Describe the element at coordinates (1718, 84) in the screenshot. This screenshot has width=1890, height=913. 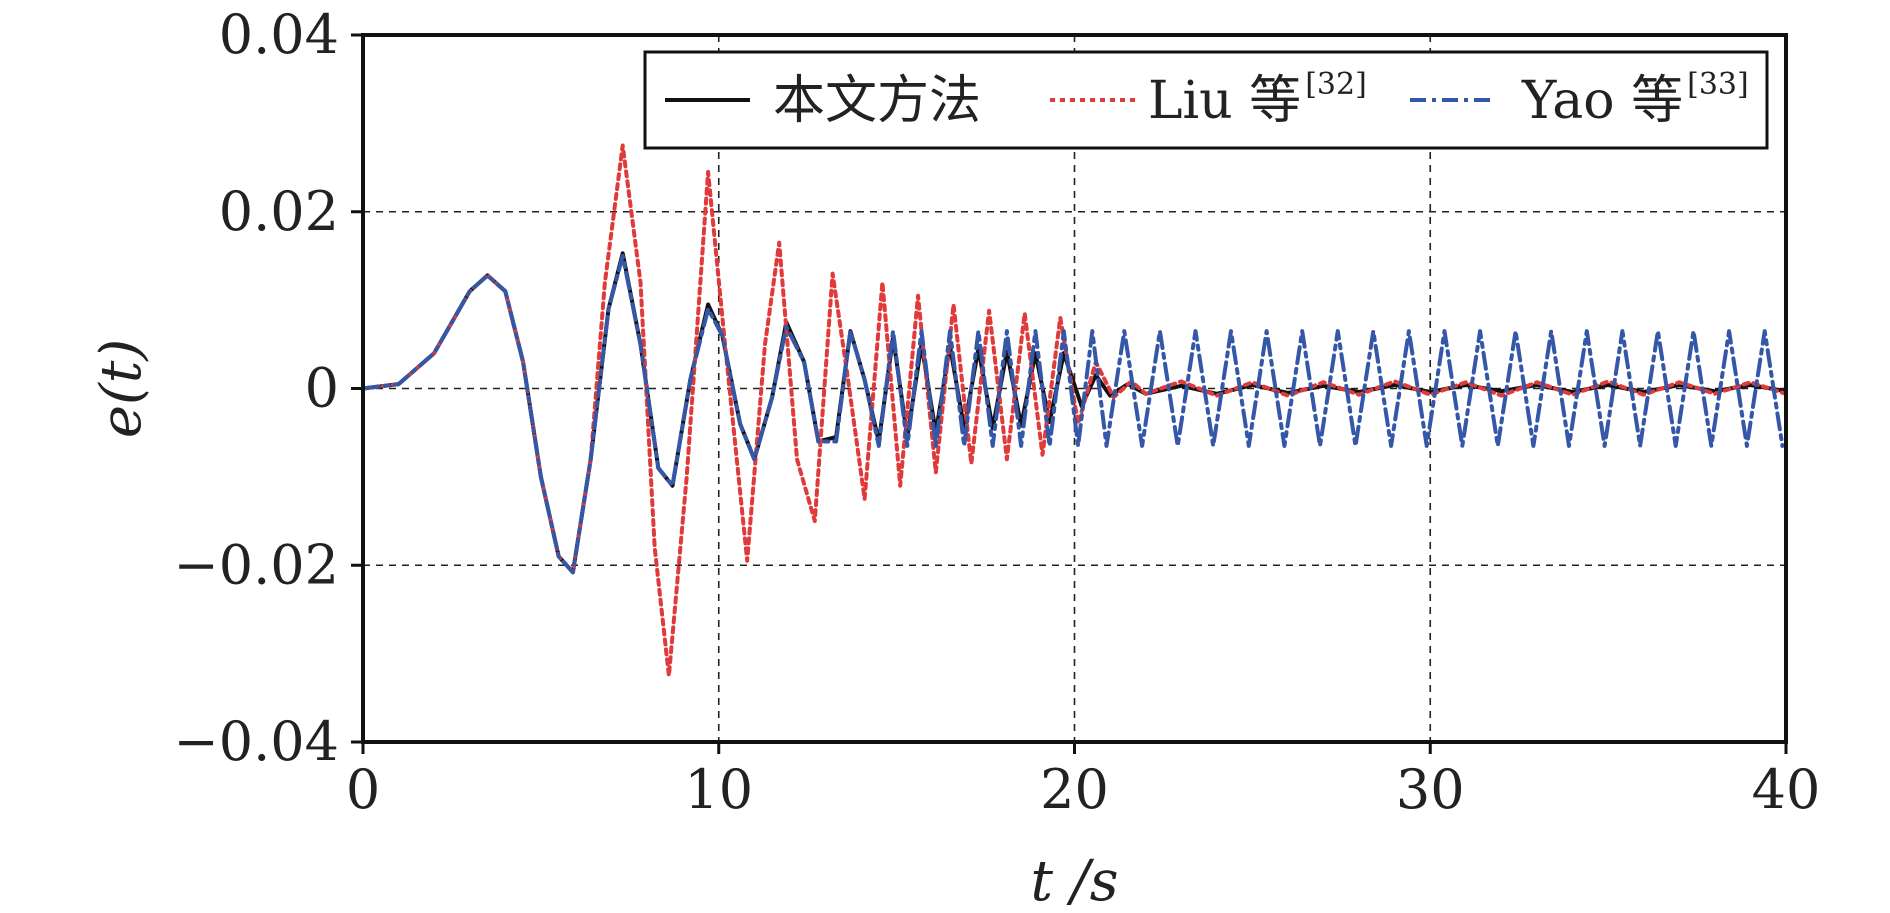
I see `legend-ref-2: [33]` at that location.